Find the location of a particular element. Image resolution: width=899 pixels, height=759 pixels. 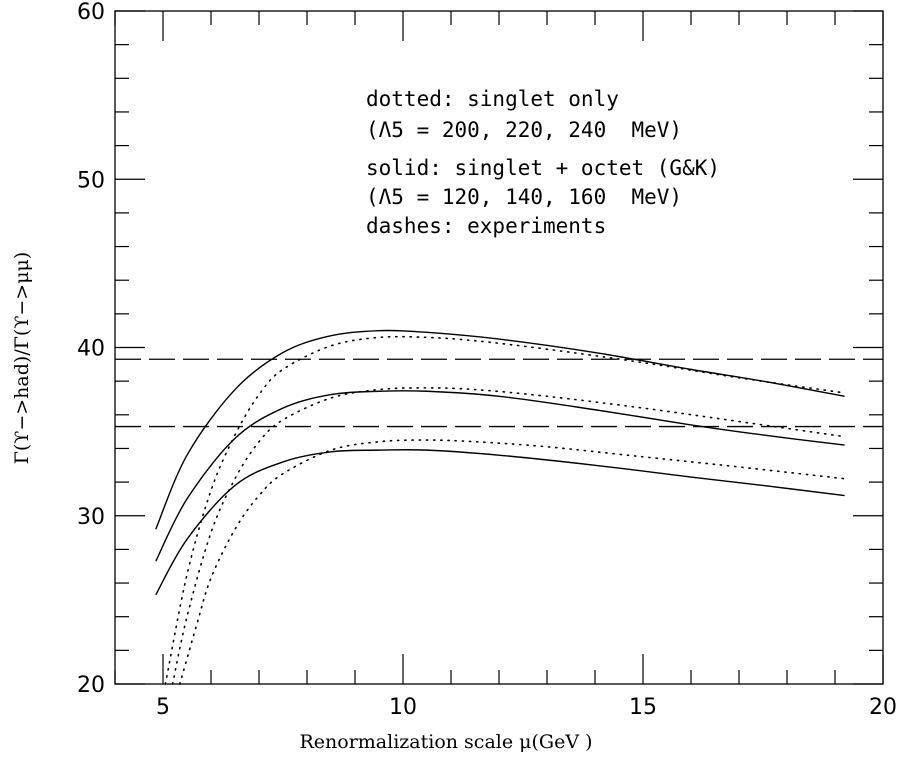

x-tick-label: 5 is located at coordinates (163, 707).